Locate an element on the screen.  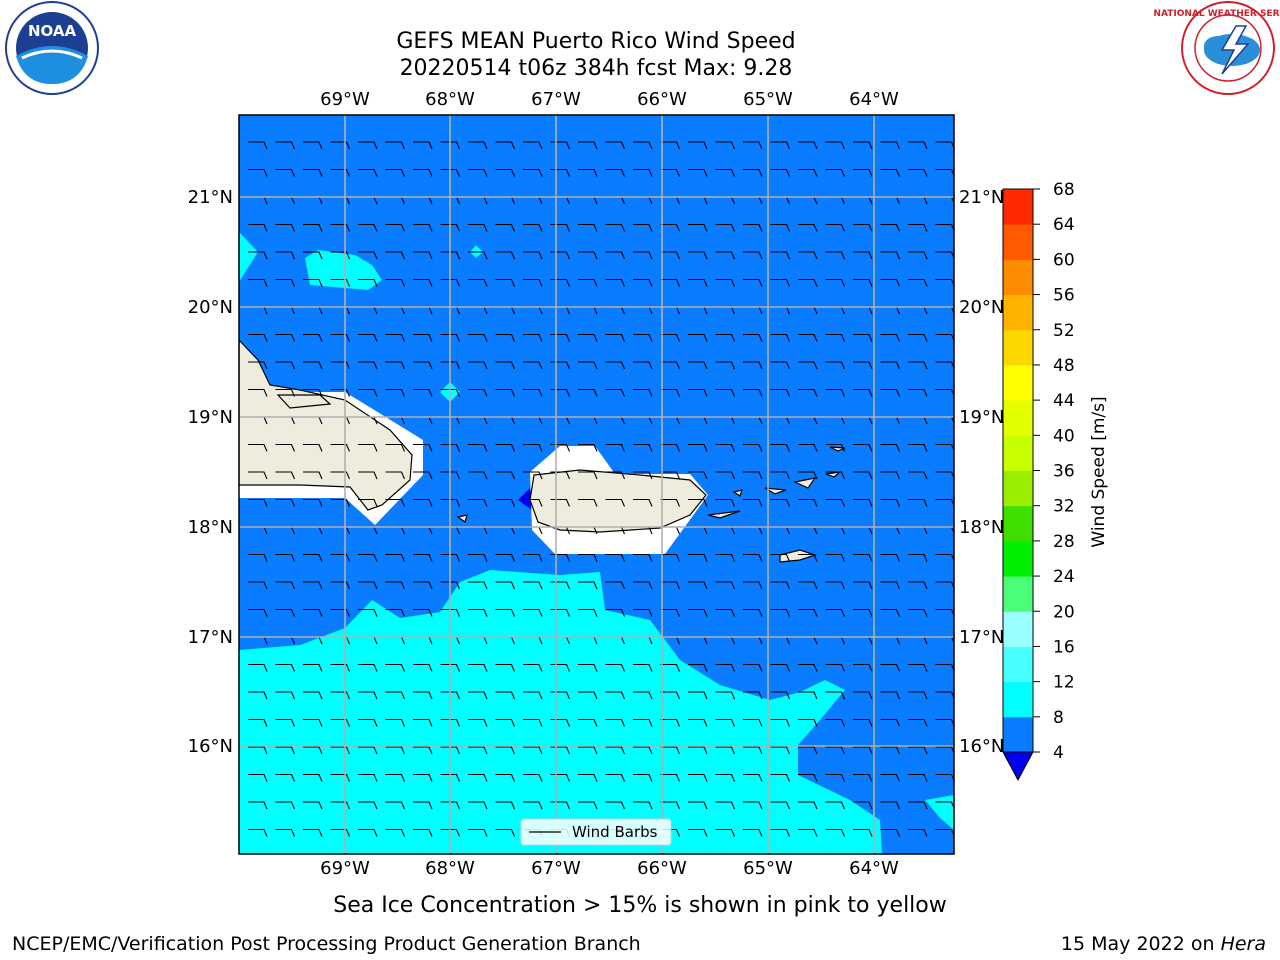
colorbar-tick-label: 60 is located at coordinates (1064, 260).